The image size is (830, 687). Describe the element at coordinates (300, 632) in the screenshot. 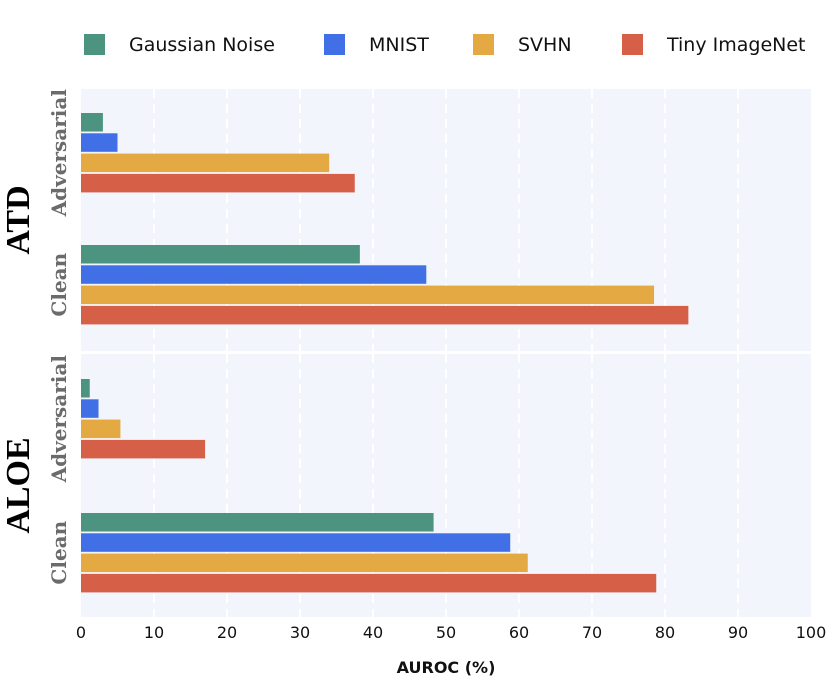

I see `x-tick-label: 30` at that location.